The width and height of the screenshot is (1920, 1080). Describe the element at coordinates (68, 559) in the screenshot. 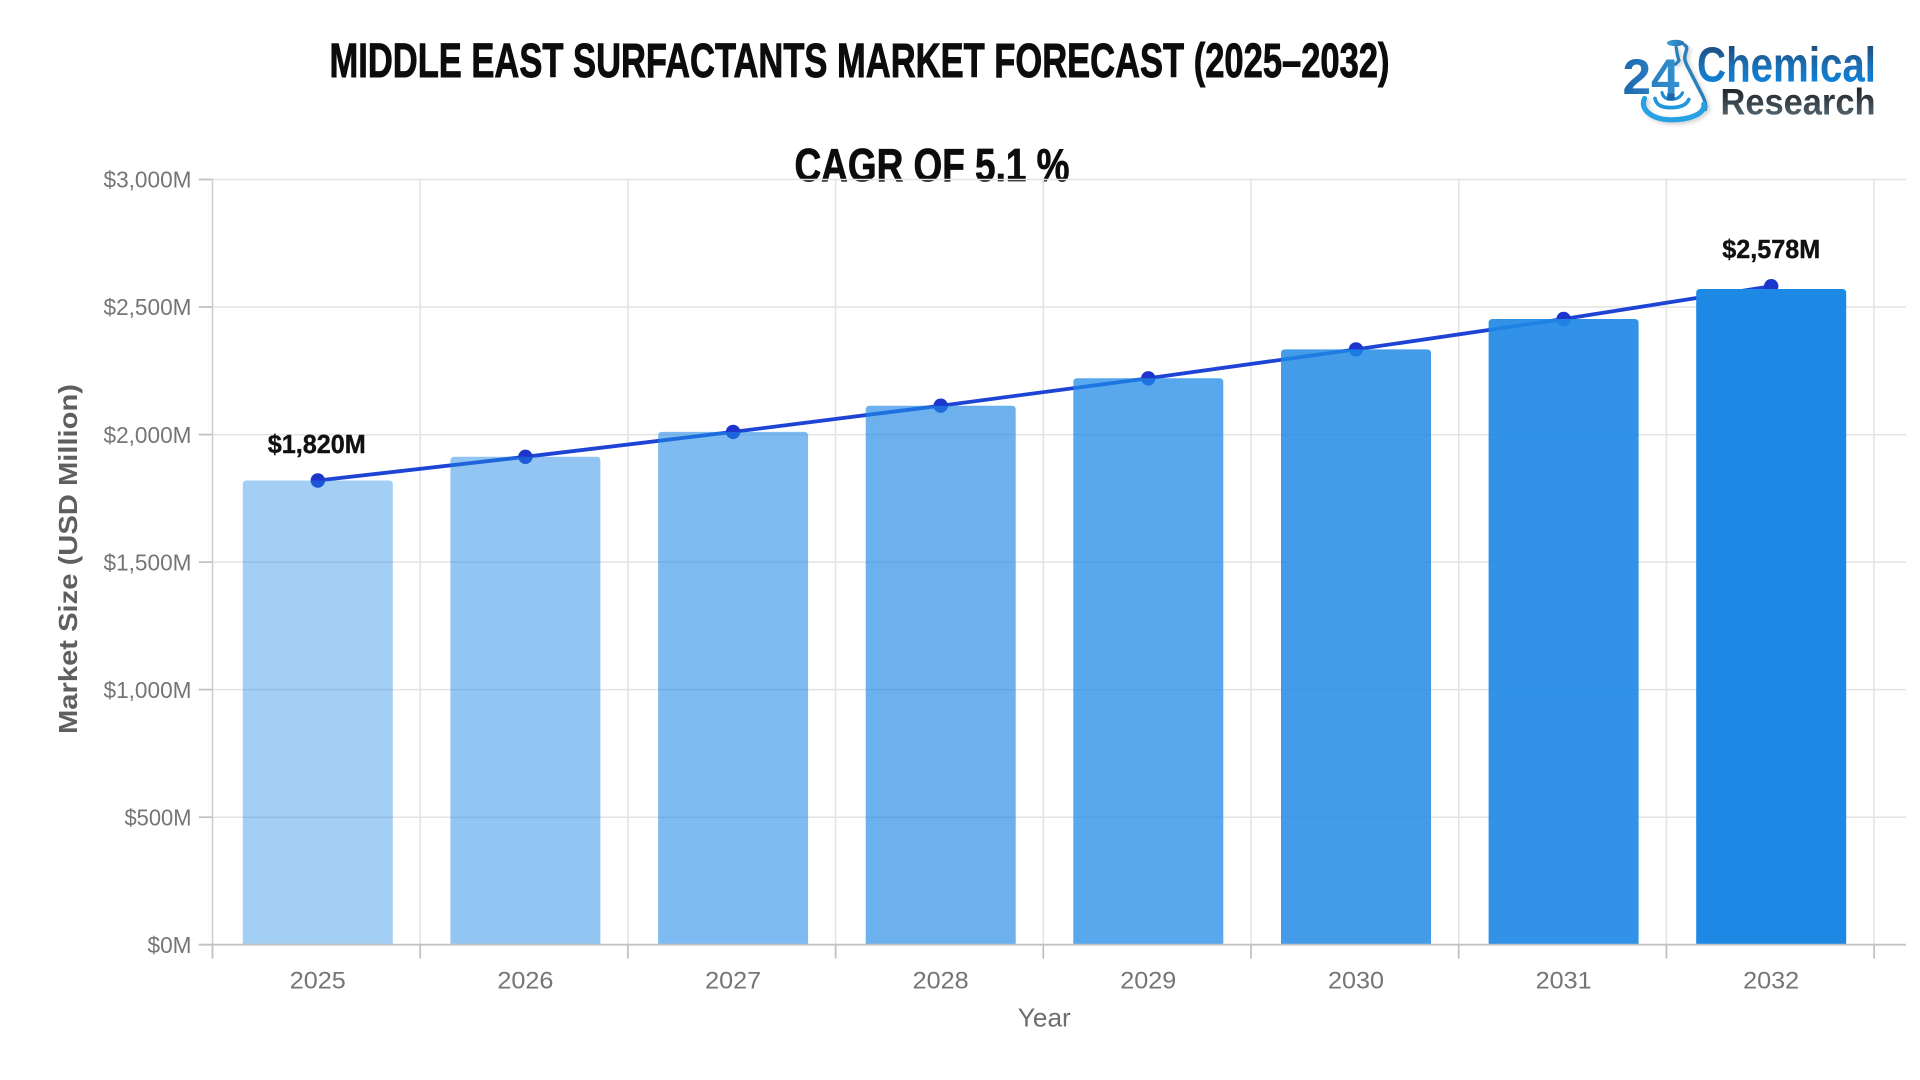

I see `svg-text: Market Size (USD Million)` at that location.